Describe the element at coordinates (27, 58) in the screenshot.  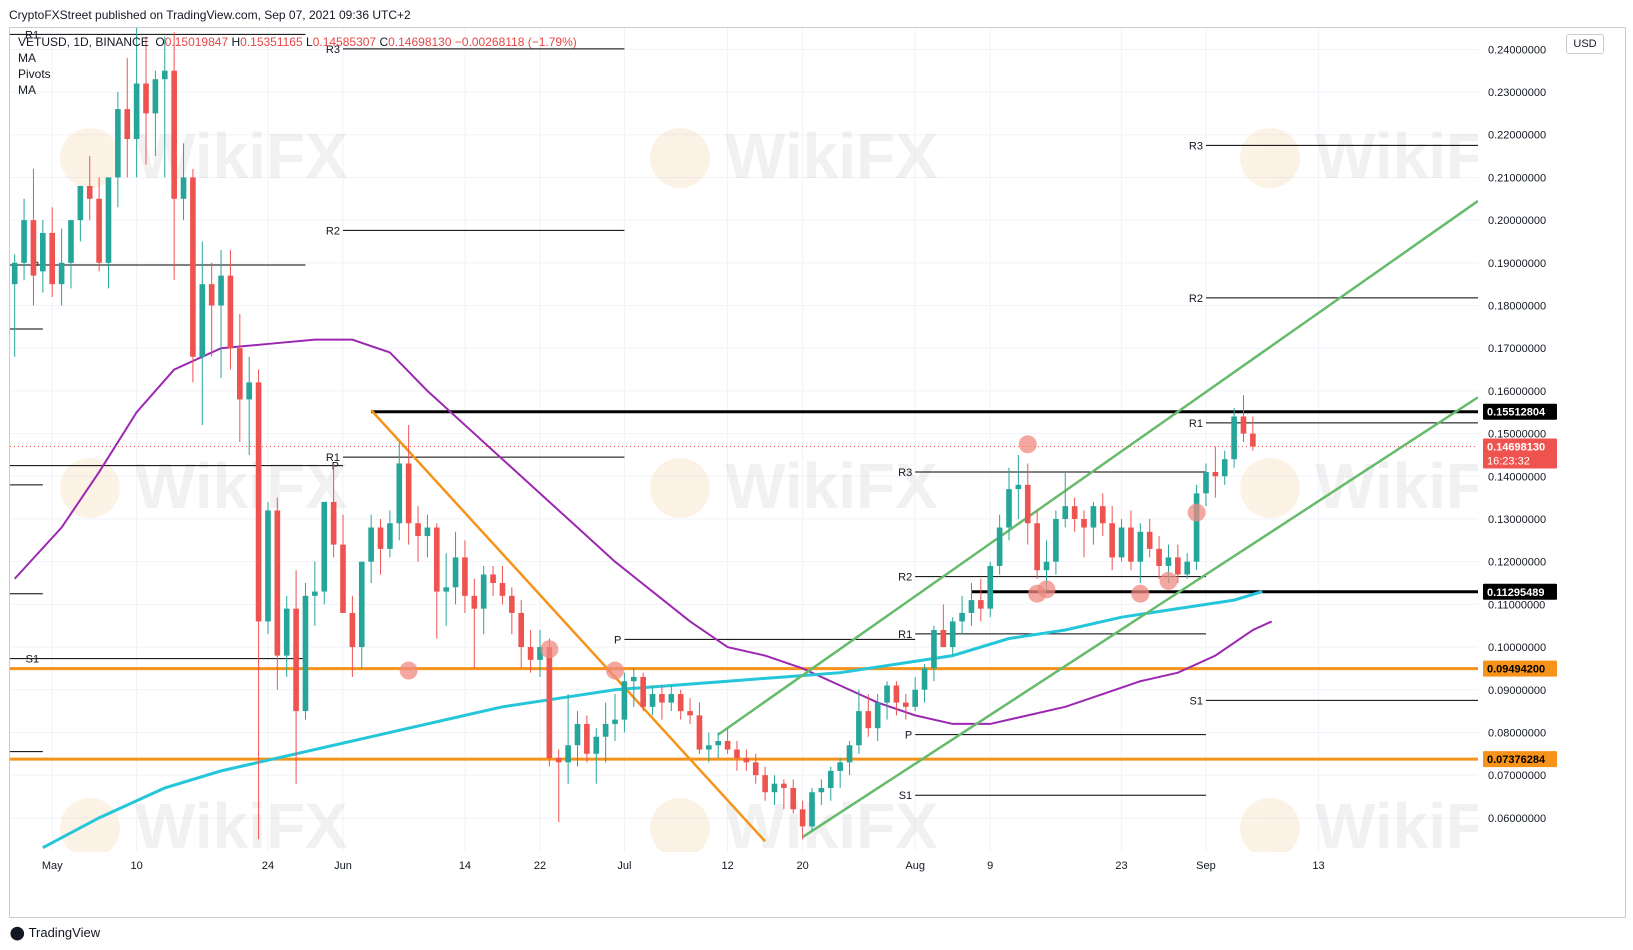
I see `indicator-ma-1: MA` at that location.